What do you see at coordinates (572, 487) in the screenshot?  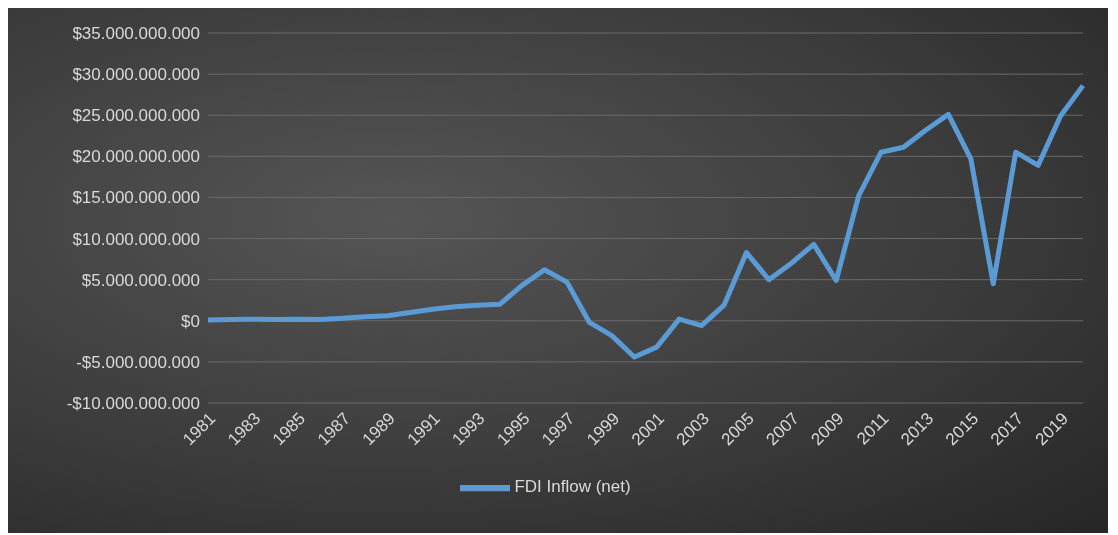 I see `legend-label: FDI Inflow (net)` at bounding box center [572, 487].